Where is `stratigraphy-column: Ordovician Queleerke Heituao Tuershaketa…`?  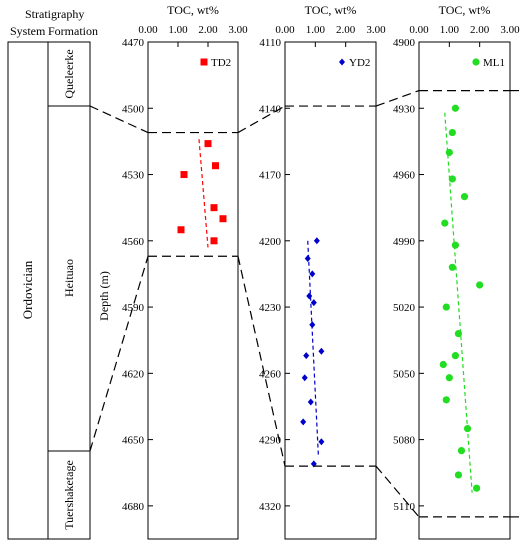 stratigraphy-column: Ordovician Queleerke Heituao Tuershaketa… is located at coordinates (49, 290).